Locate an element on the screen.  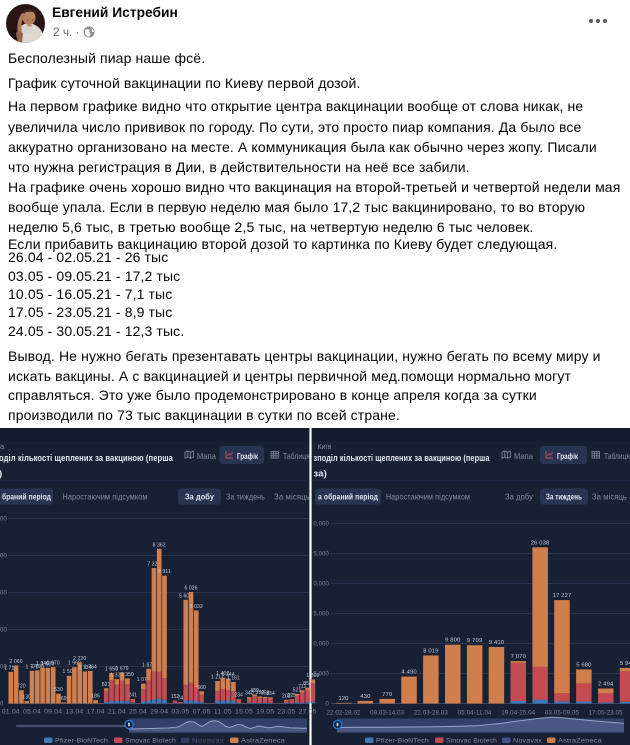
svg-text: 17.04 is located at coordinates (96, 713).